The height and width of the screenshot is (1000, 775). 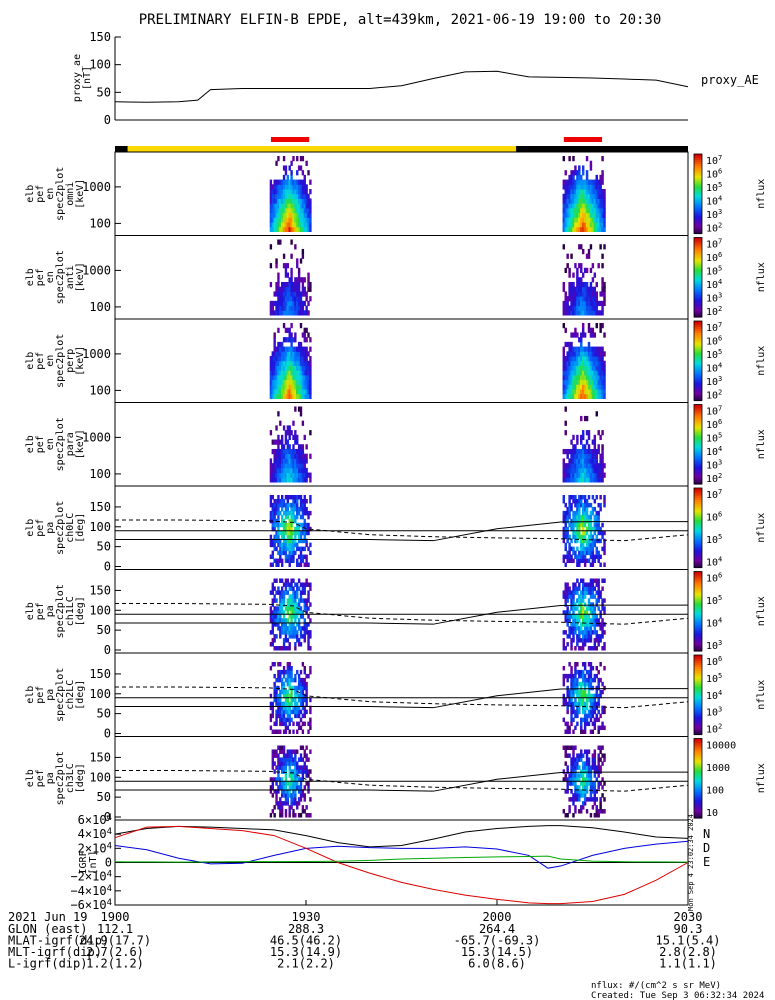 What do you see at coordinates (95, 848) in the screenshot?
I see `igrf-tick-label: 2×104` at bounding box center [95, 848].